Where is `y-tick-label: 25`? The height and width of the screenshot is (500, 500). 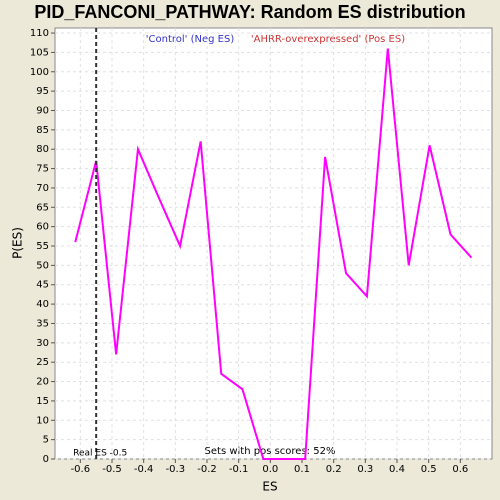
y-tick-label: 25 is located at coordinates (42, 362).